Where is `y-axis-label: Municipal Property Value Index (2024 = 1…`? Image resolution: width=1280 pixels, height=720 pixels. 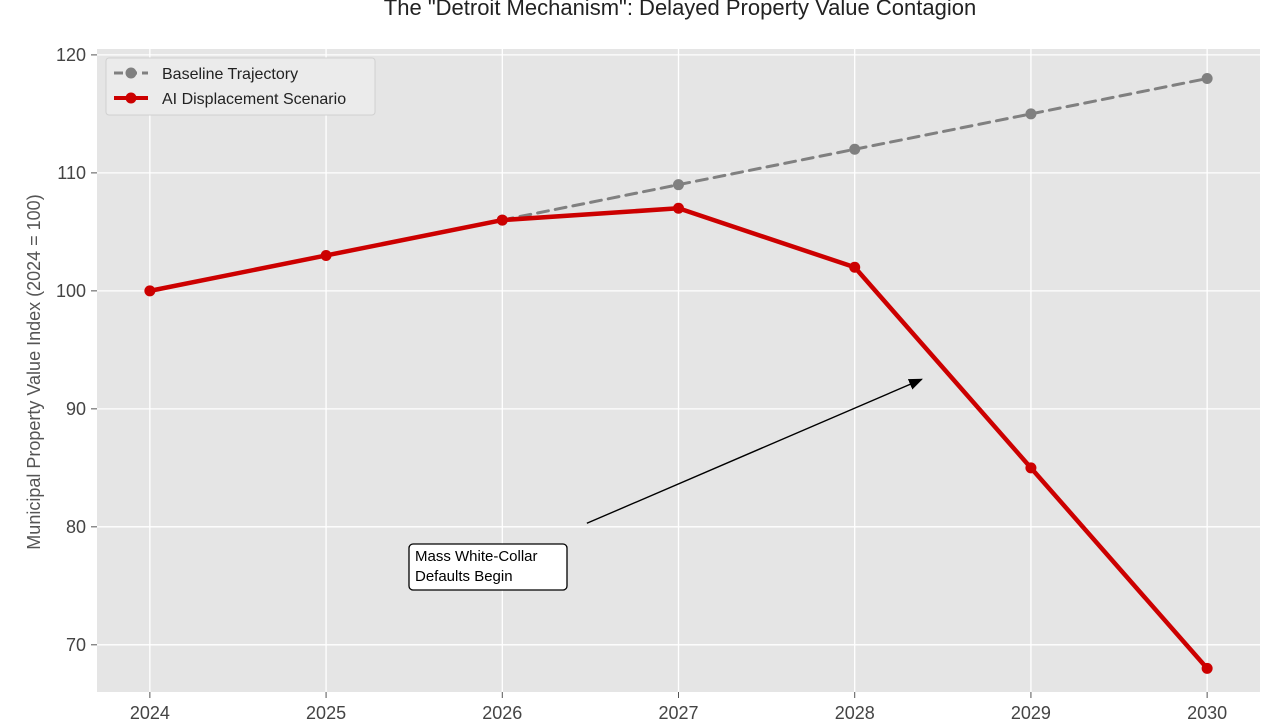 y-axis-label: Municipal Property Value Index (2024 = 1… is located at coordinates (34, 371).